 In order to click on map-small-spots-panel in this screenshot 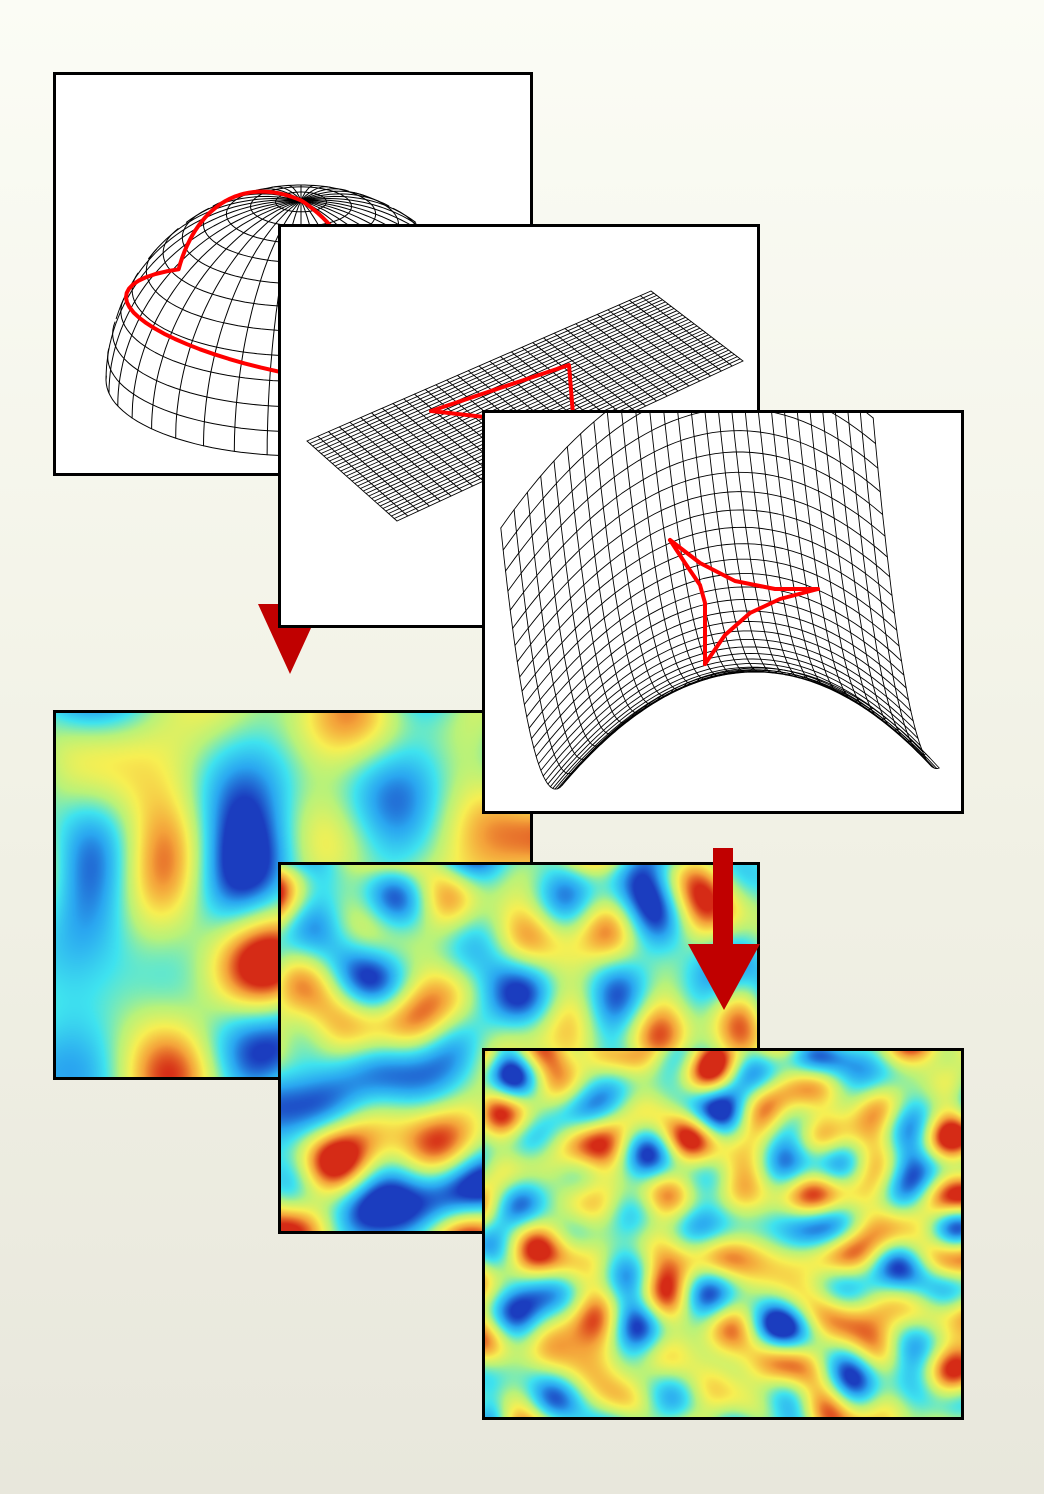, I will do `click(723, 1234)`.